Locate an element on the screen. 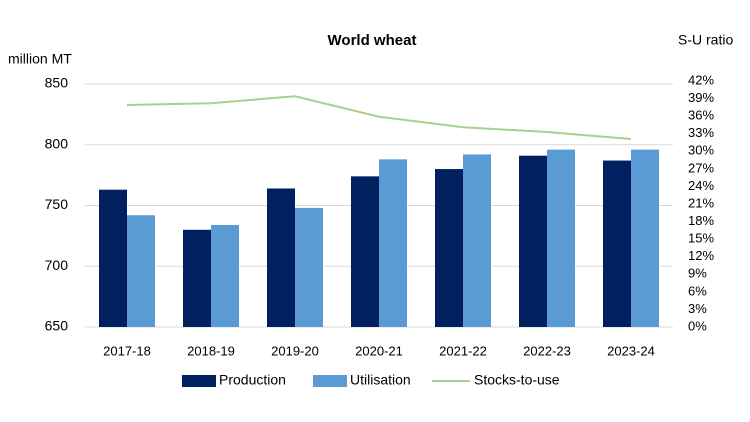 This screenshot has width=750, height=422. x-tick-label: 2019-20 is located at coordinates (295, 350).